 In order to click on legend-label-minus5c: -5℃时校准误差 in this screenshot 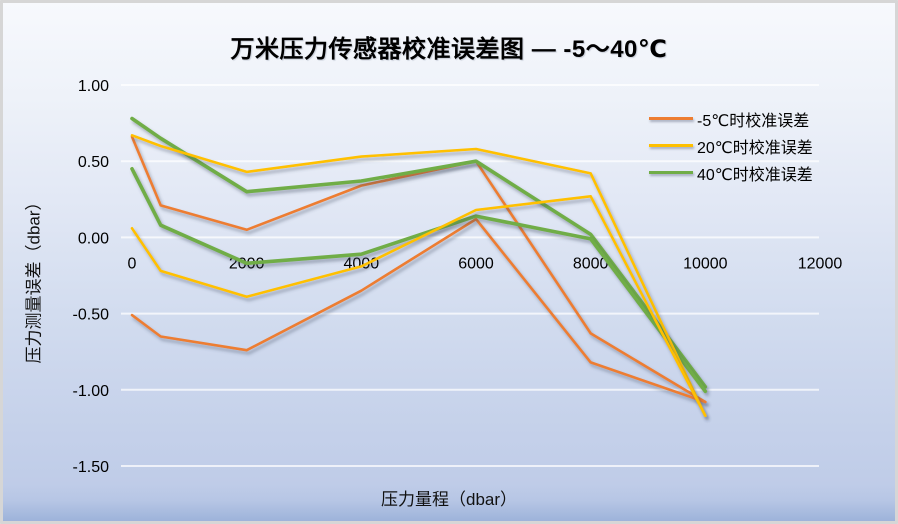, I will do `click(753, 121)`.